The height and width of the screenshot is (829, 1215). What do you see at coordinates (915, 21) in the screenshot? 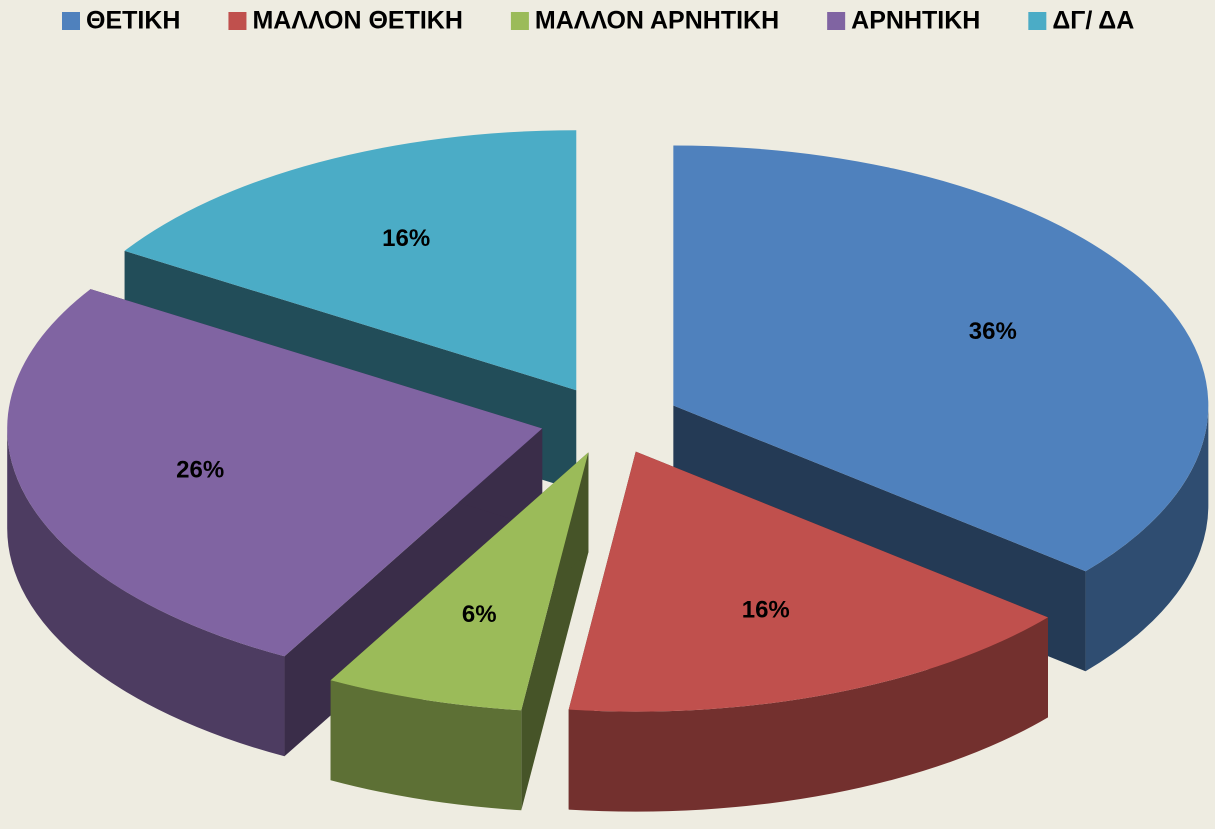
I see `legend-label: ΑΡΝΗΤΙΚΗ` at bounding box center [915, 21].